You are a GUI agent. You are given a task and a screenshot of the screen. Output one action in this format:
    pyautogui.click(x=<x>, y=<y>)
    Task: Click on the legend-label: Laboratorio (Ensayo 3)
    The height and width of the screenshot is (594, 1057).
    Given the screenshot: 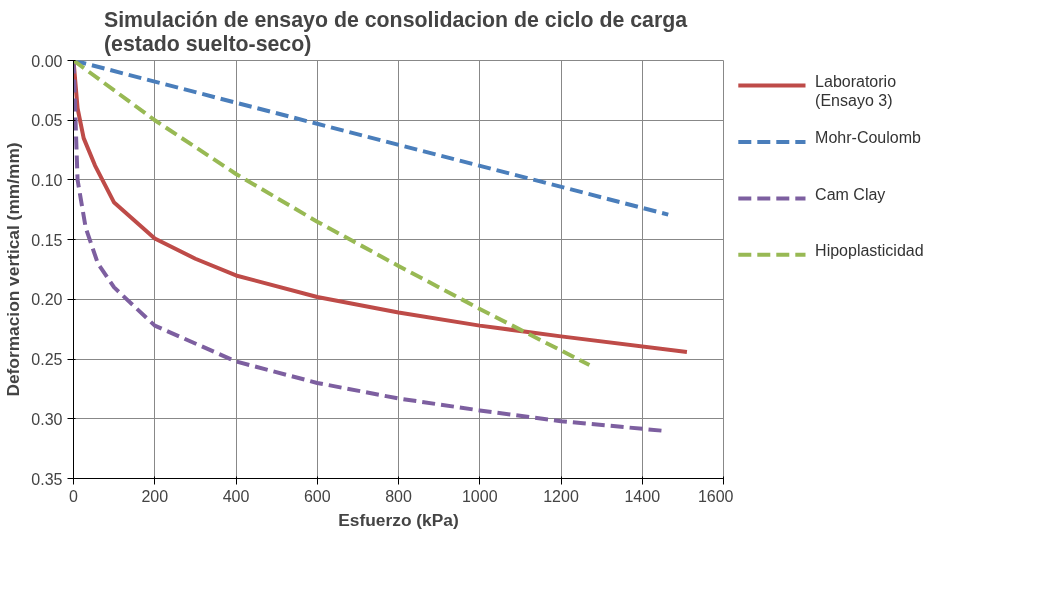 What is the action you would take?
    pyautogui.click(x=856, y=91)
    